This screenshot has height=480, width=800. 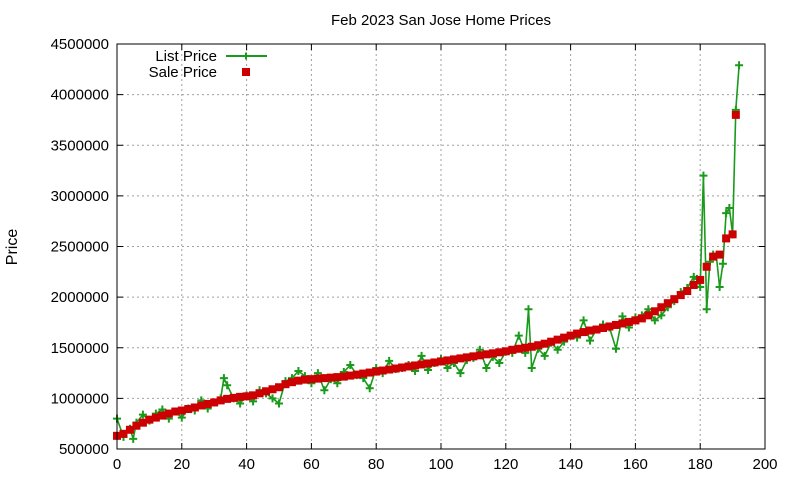 What do you see at coordinates (311, 464) in the screenshot?
I see `x-tick-label: 60` at bounding box center [311, 464].